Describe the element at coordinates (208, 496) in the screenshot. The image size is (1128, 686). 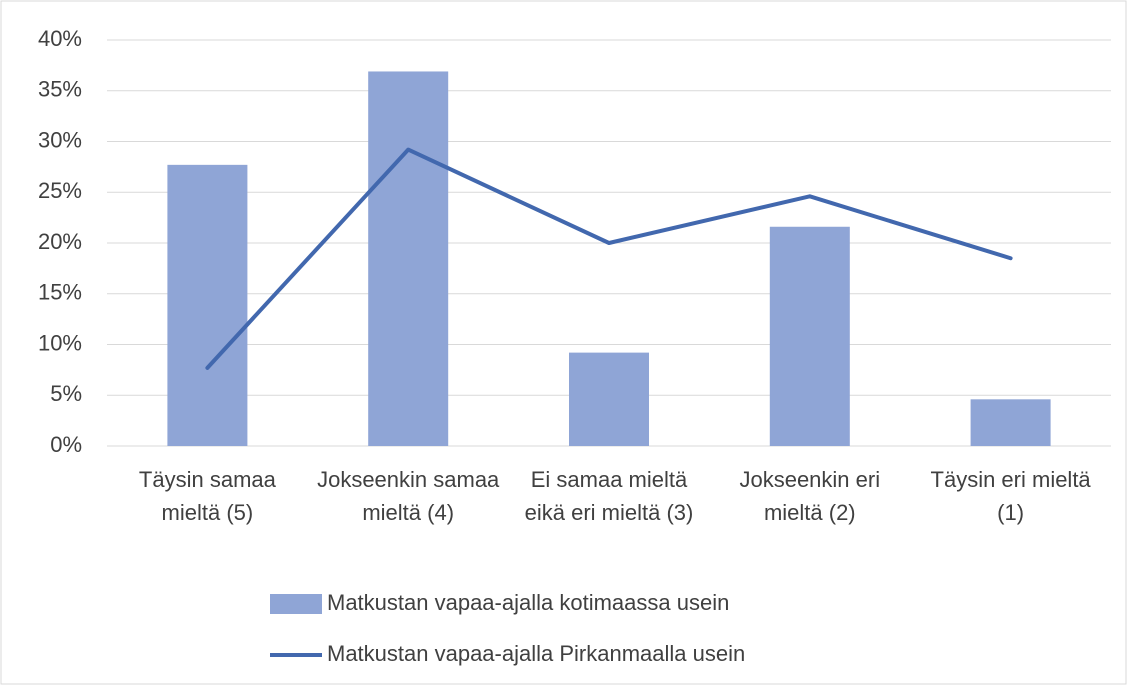
I see `x-tick-label: Täysin samaa mieltä (5)` at that location.